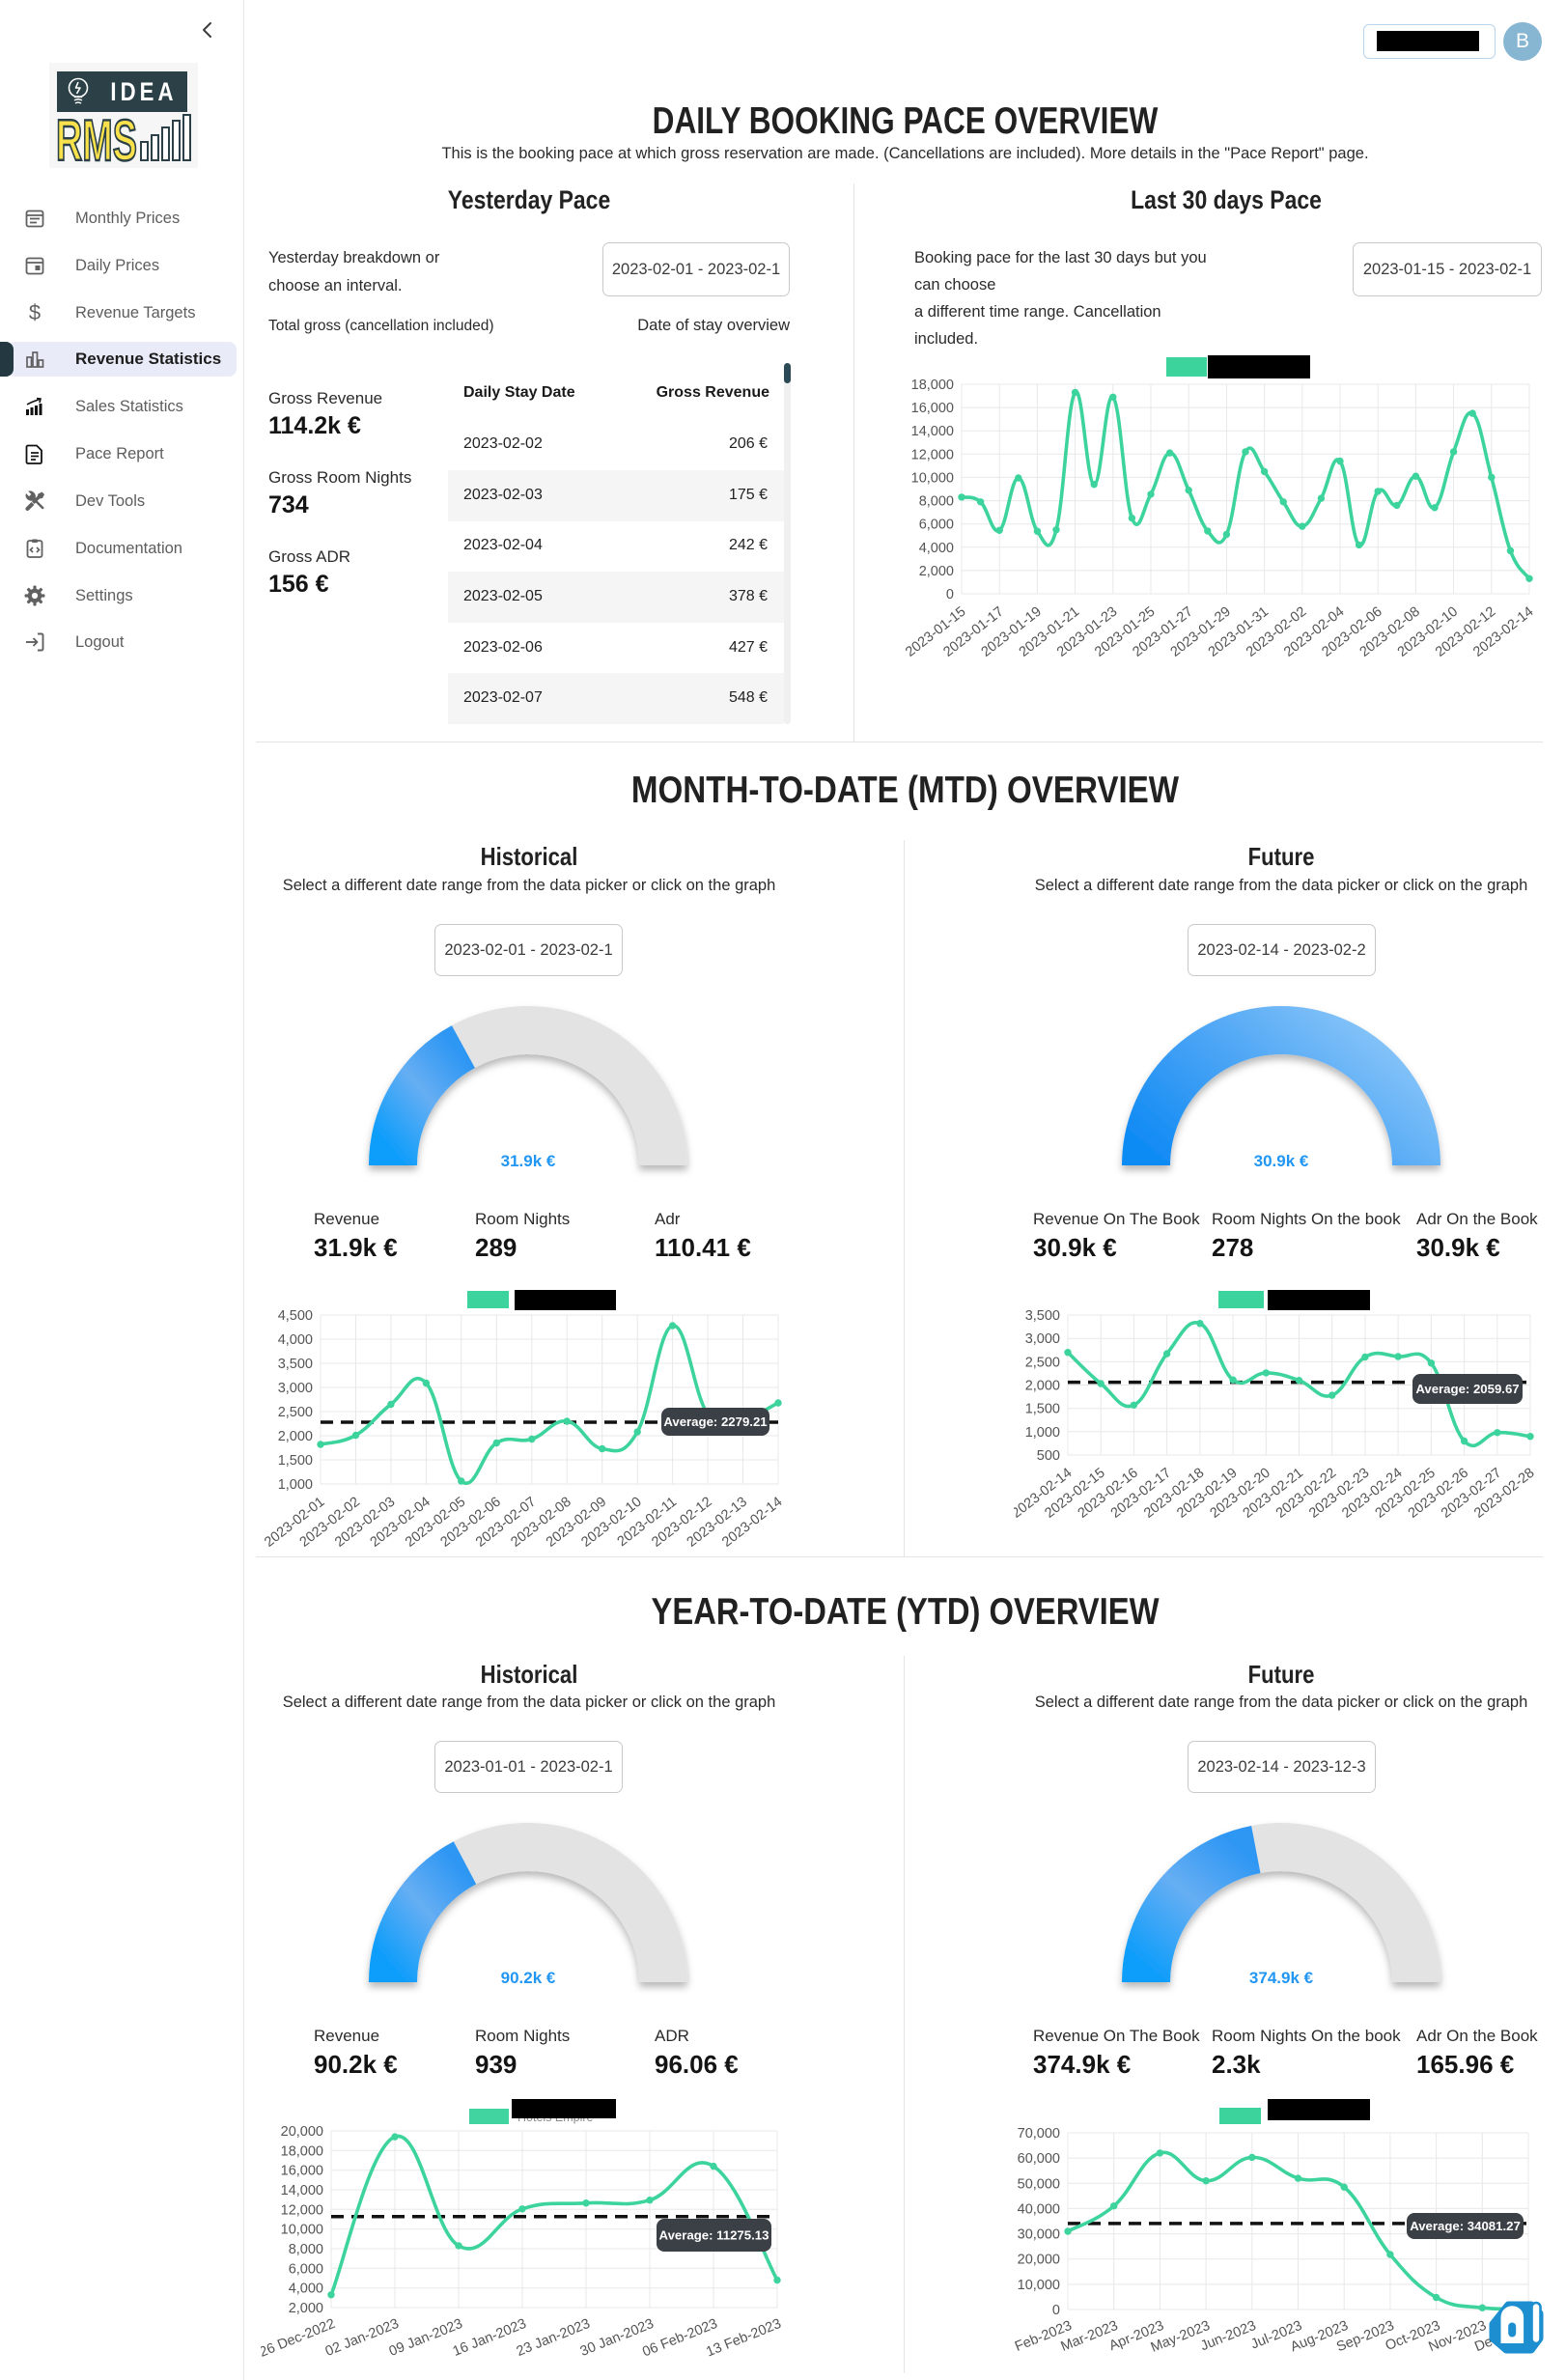 The width and height of the screenshot is (1566, 2380). Describe the element at coordinates (1039, 2134) in the screenshot. I see `svg-text: 70,000` at that location.